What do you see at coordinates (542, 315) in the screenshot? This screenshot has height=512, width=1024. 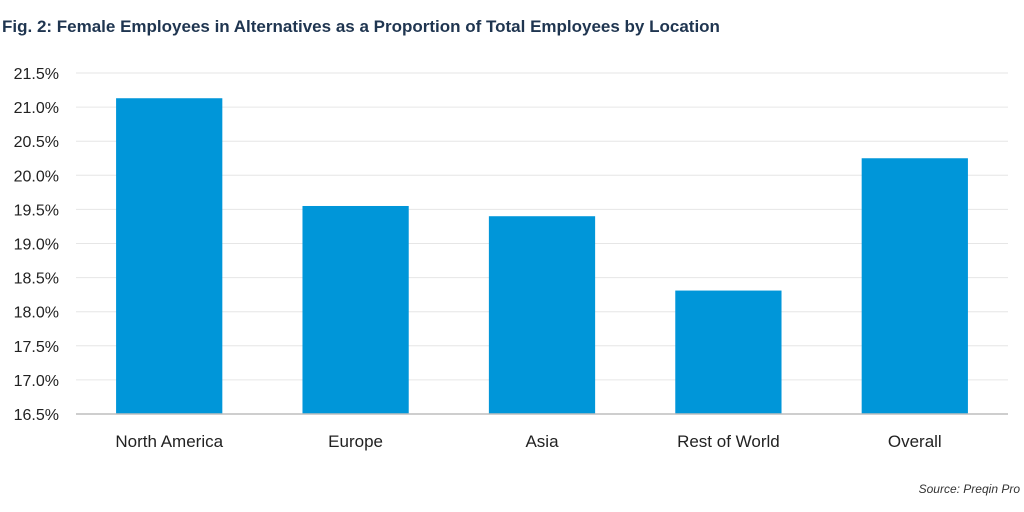 I see `bar-asia` at bounding box center [542, 315].